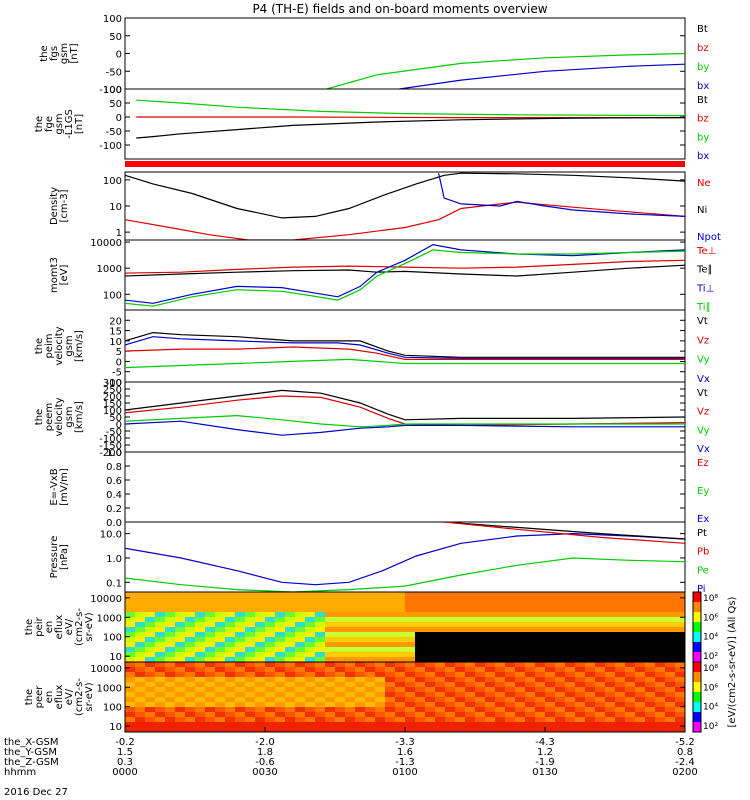 This screenshot has height=800, width=750. I want to click on colorbar-tick-label: 10², so click(710, 727).